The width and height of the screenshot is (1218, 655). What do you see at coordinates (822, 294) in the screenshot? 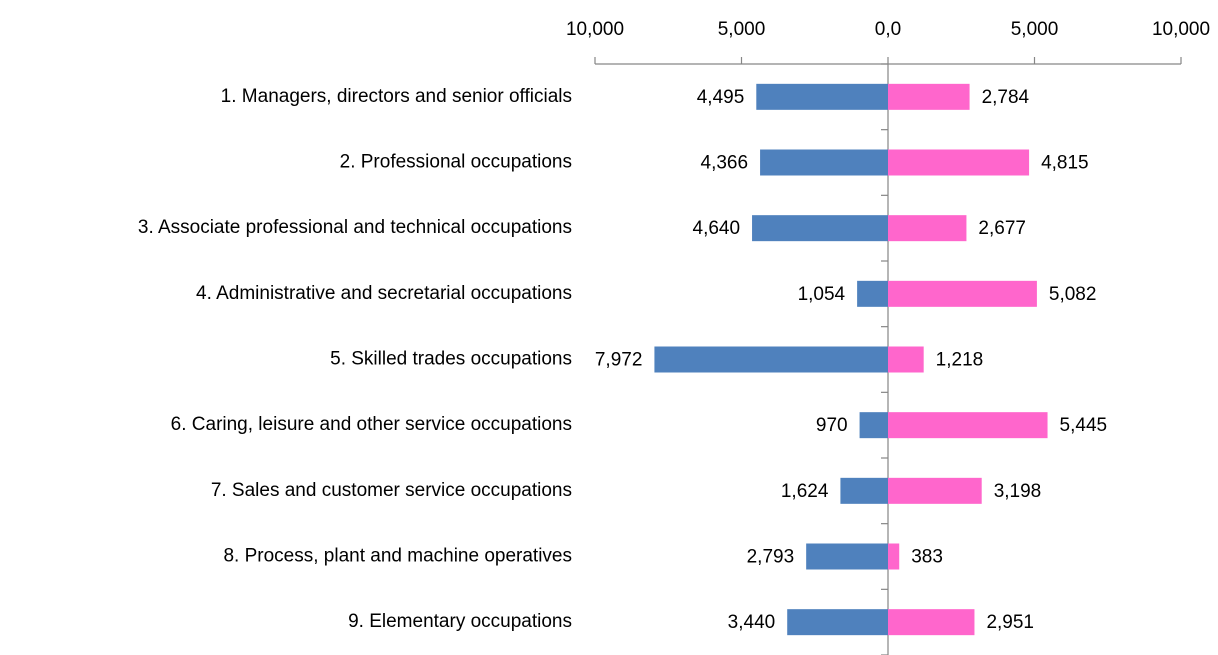
I see `value-label: 1,054` at bounding box center [822, 294].